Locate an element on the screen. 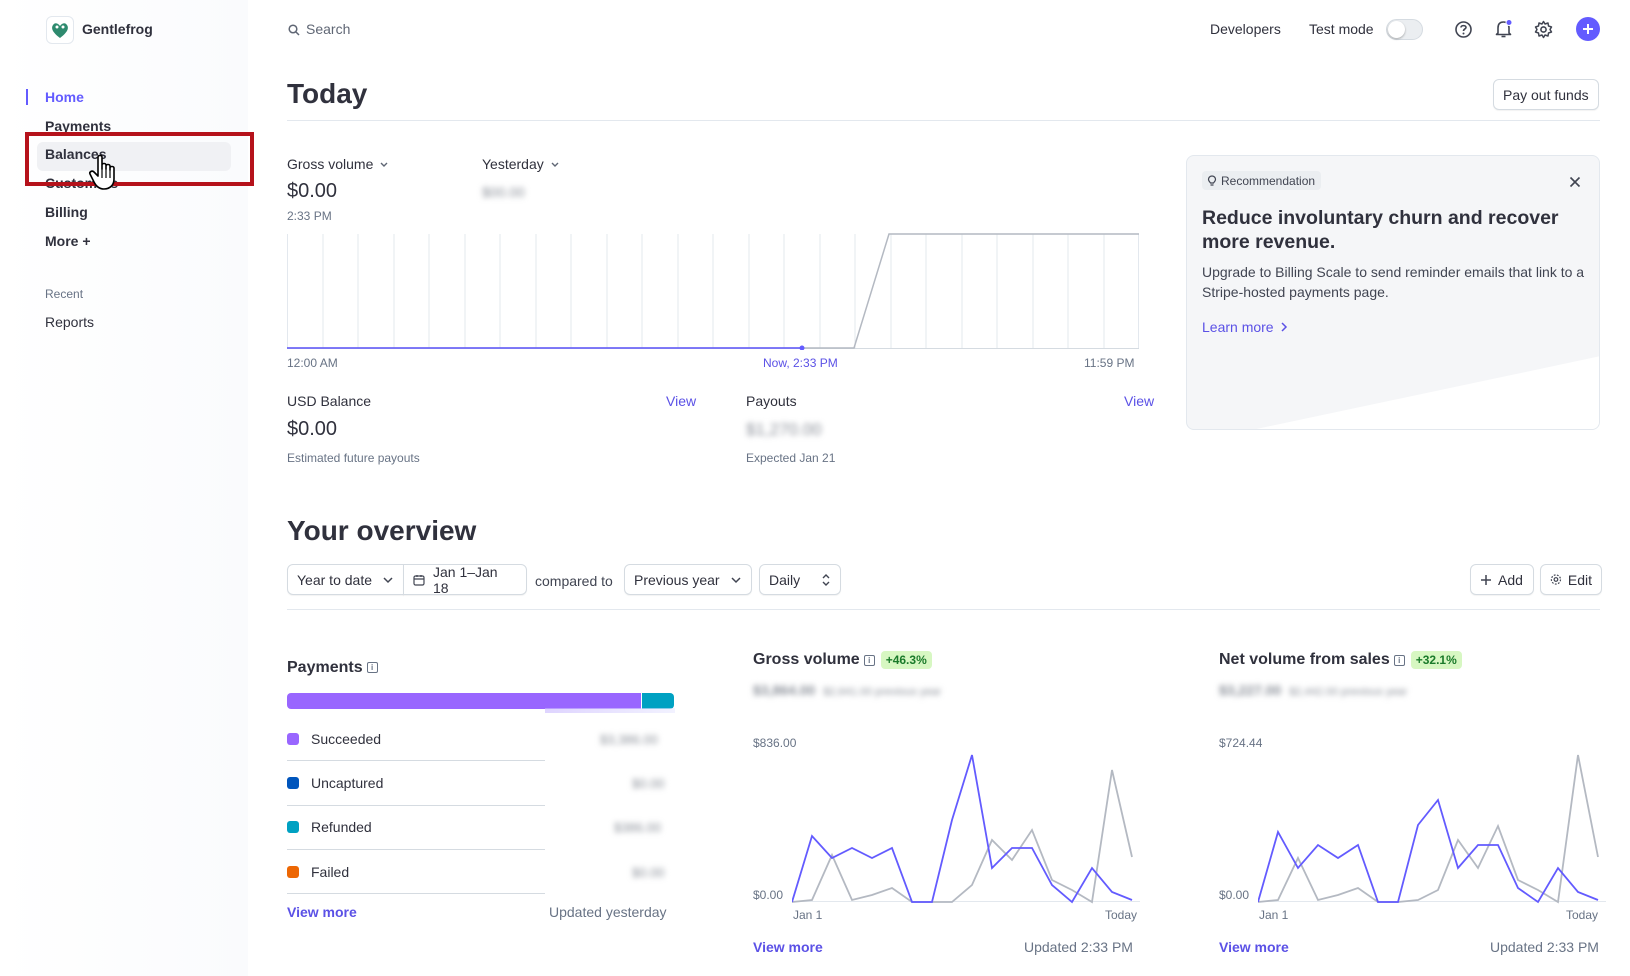 This screenshot has height=976, width=1630. add-button: Add is located at coordinates (1502, 579).